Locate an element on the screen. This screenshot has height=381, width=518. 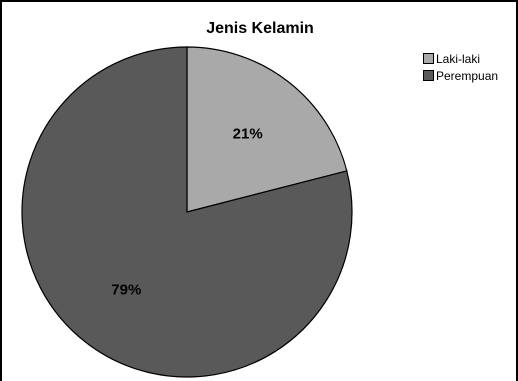
slice-label-laki-laki: 21% is located at coordinates (248, 133).